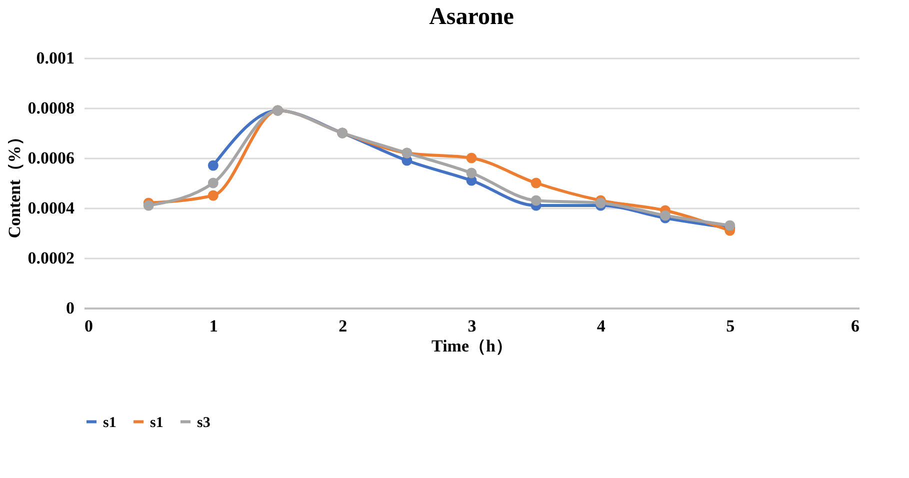  What do you see at coordinates (51, 208) in the screenshot?
I see `y-tick-label: 0.0004` at bounding box center [51, 208].